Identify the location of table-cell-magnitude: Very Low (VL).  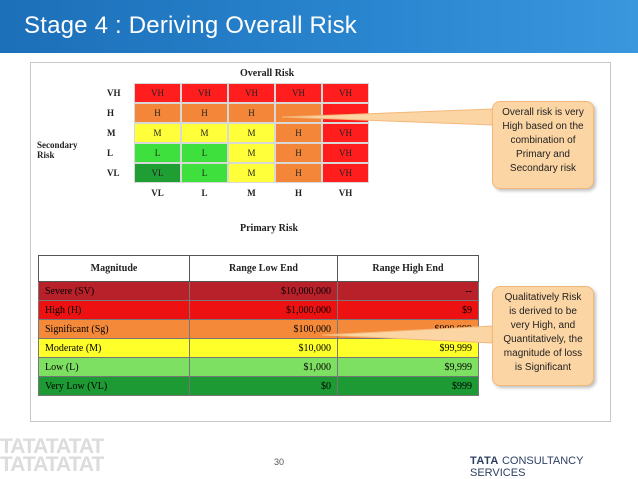
(114, 386).